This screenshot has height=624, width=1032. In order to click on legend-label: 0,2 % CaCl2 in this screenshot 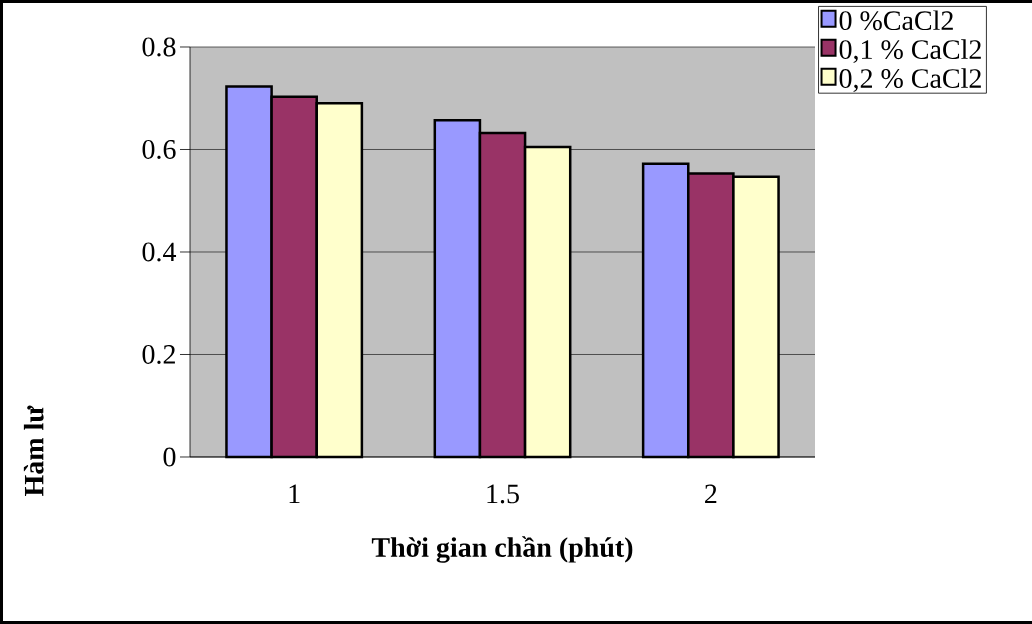, I will do `click(910, 80)`.